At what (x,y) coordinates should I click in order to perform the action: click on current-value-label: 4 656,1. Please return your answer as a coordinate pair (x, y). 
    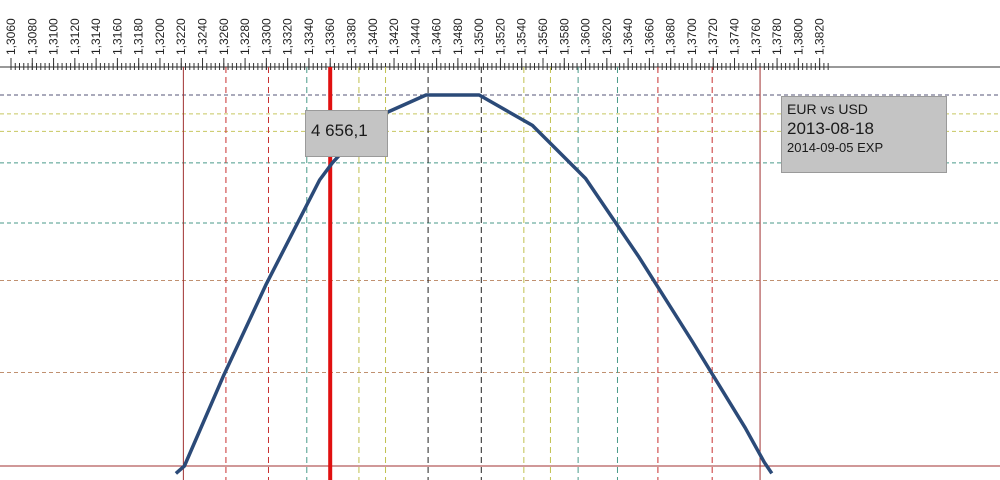
    Looking at the image, I should click on (339, 130).